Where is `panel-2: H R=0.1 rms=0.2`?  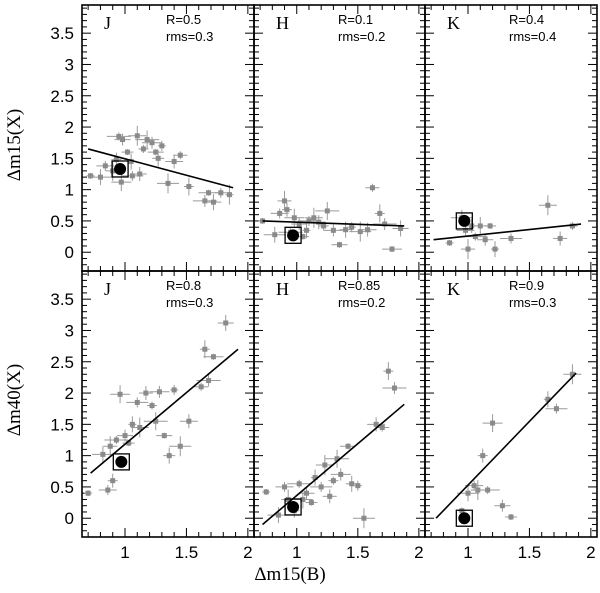 panel-2: H R=0.1 rms=0.2 is located at coordinates (339, 138).